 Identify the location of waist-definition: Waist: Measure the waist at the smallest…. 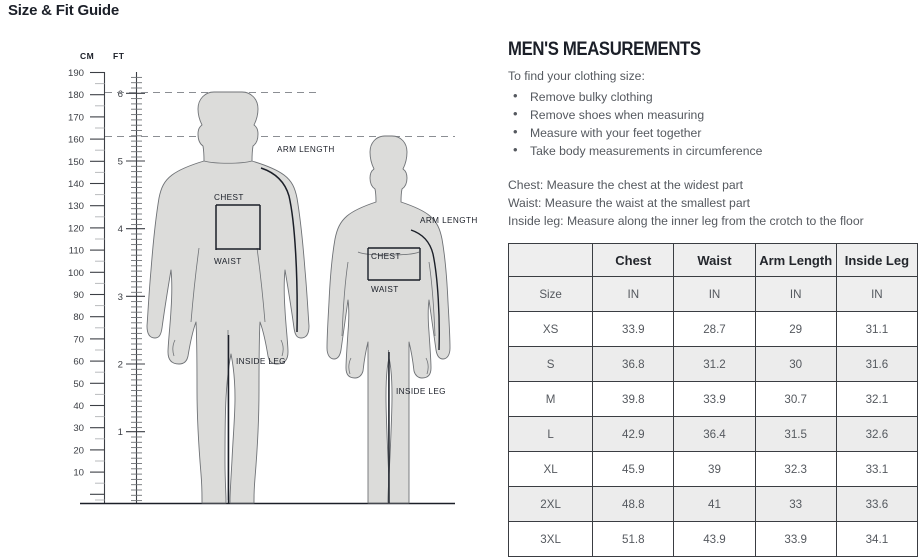
(629, 202).